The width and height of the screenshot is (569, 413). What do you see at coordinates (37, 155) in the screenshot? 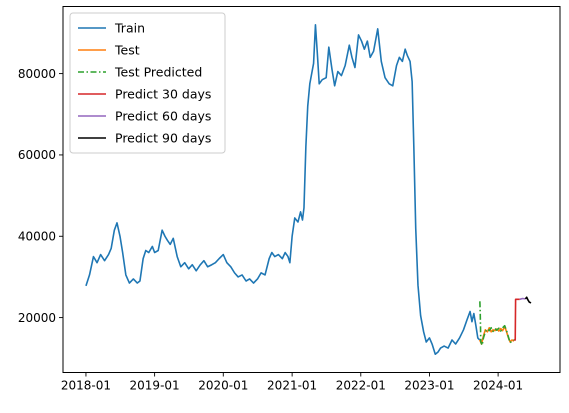
I see `y-tick-label: 60000` at bounding box center [37, 155].